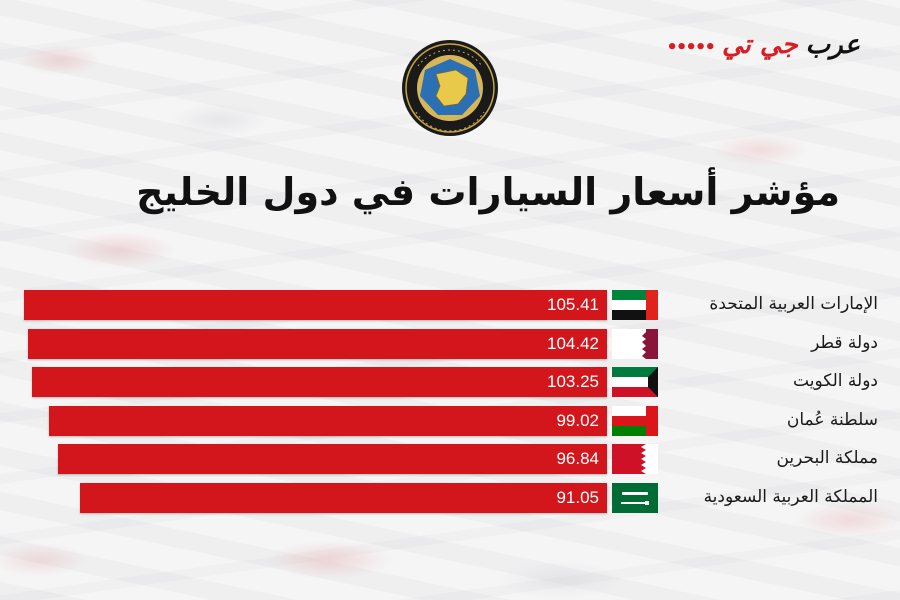  What do you see at coordinates (577, 497) in the screenshot?
I see `bar-value-label: 91.05` at bounding box center [577, 497].